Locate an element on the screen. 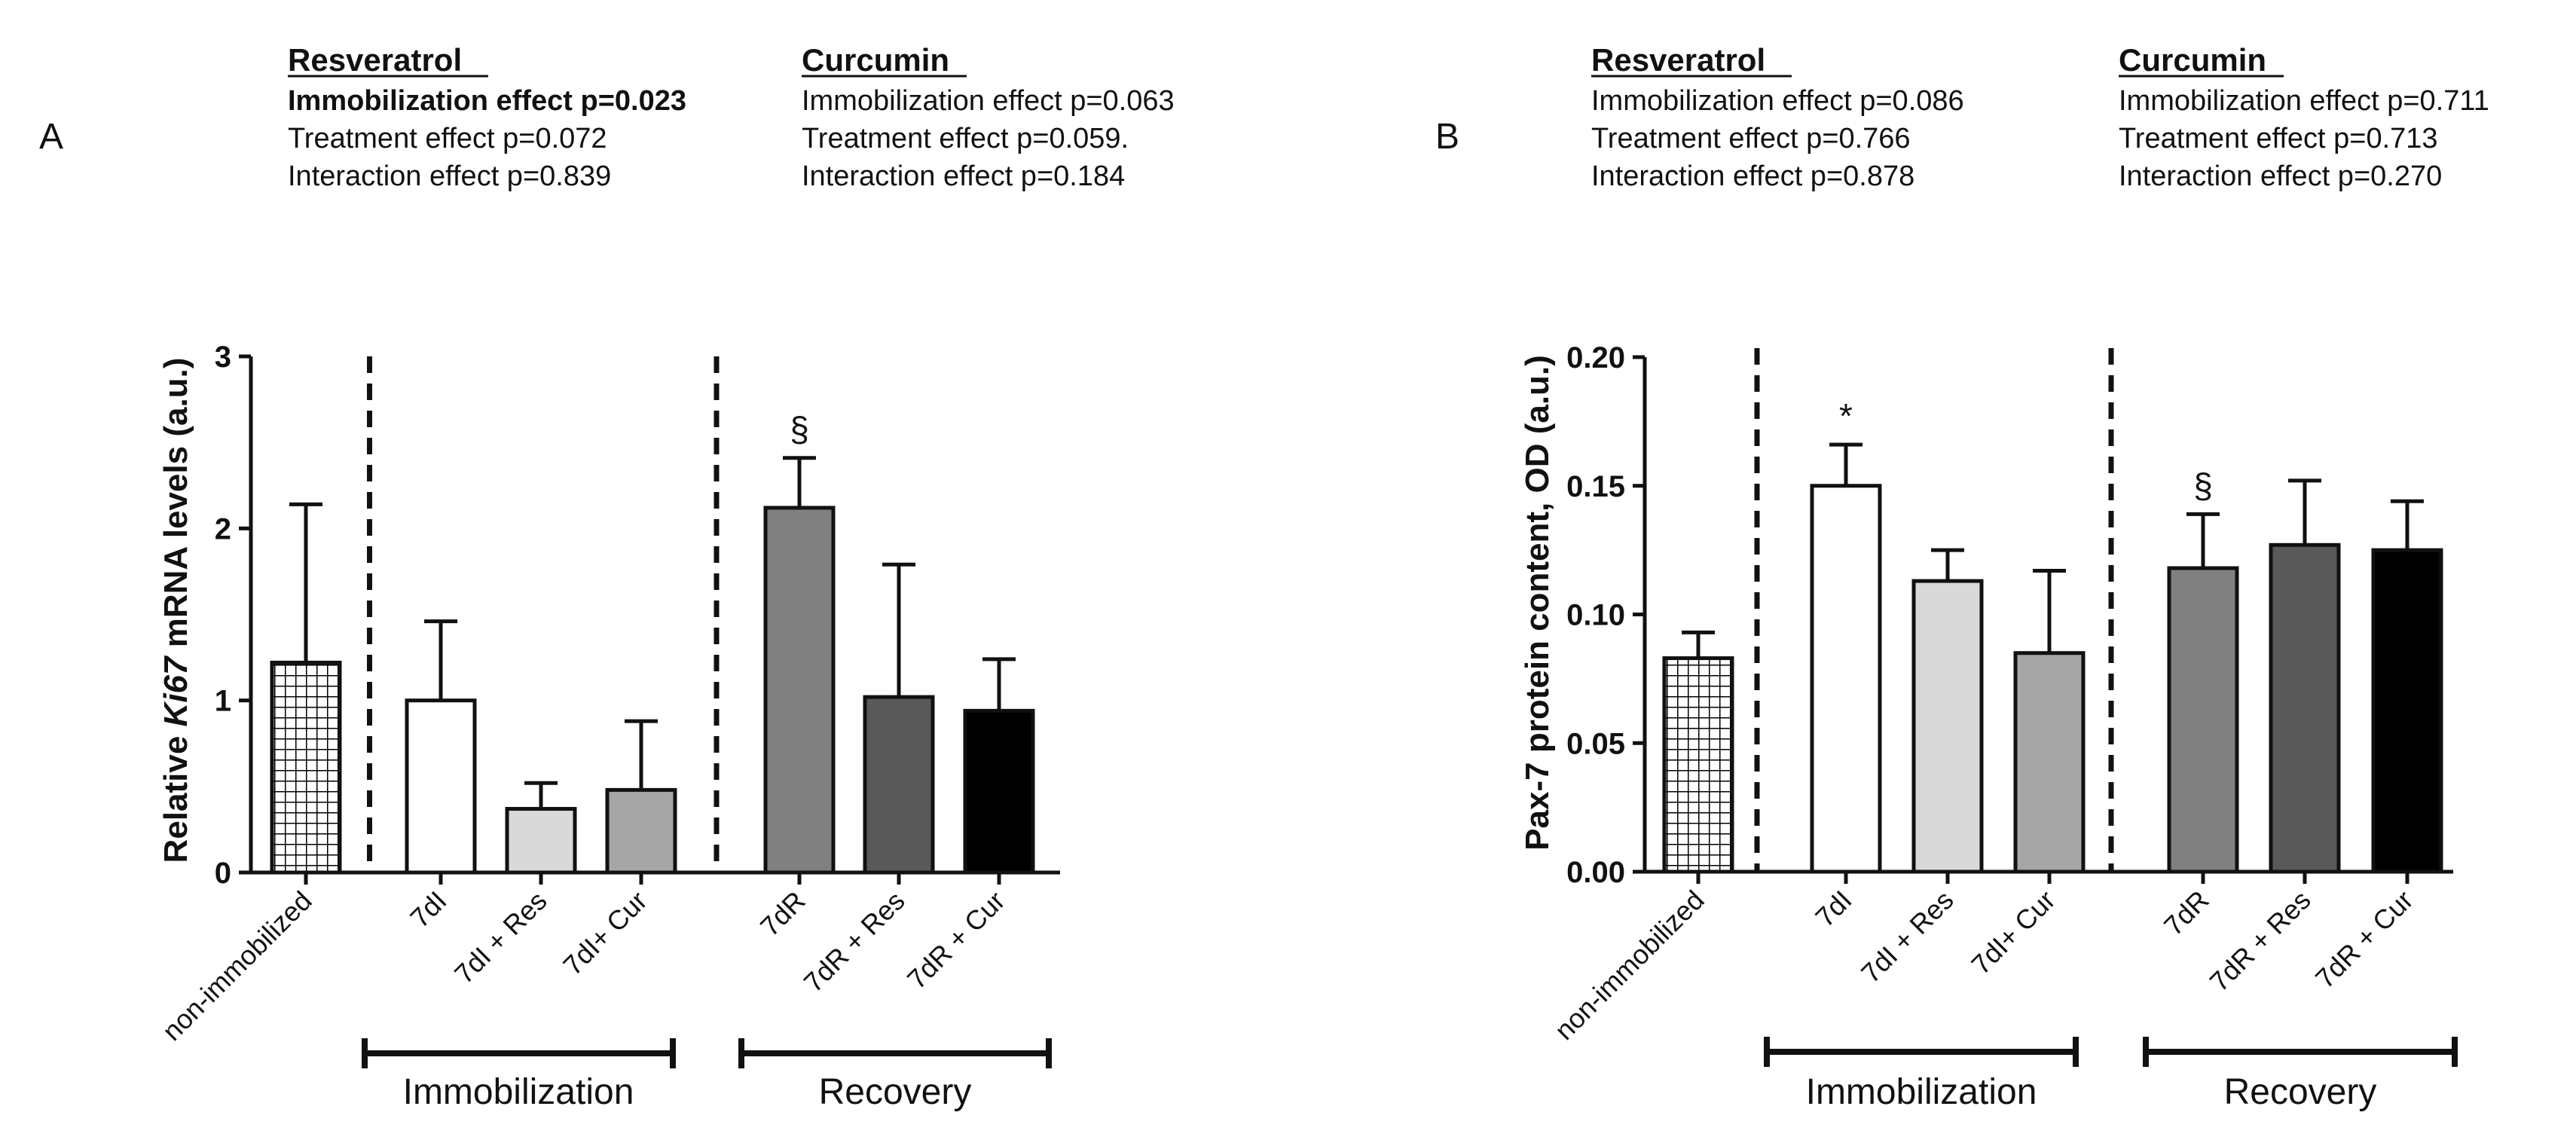  y-tick-label: 0.05 is located at coordinates (1595, 743).